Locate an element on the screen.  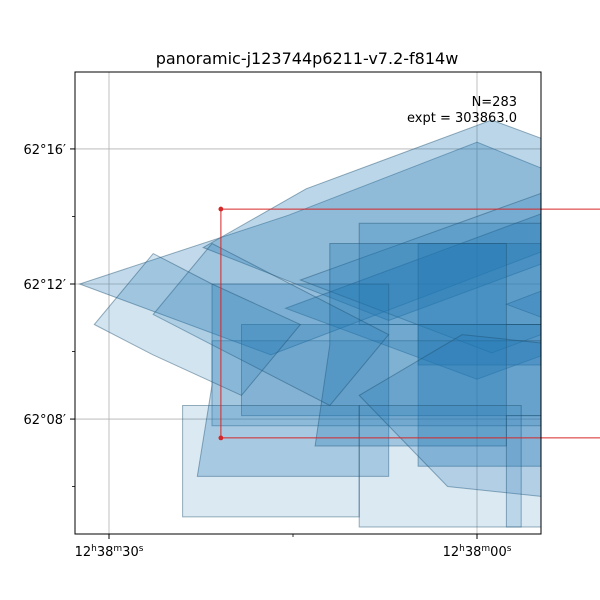
y-tick-label: 62°12′ is located at coordinates (44, 285).